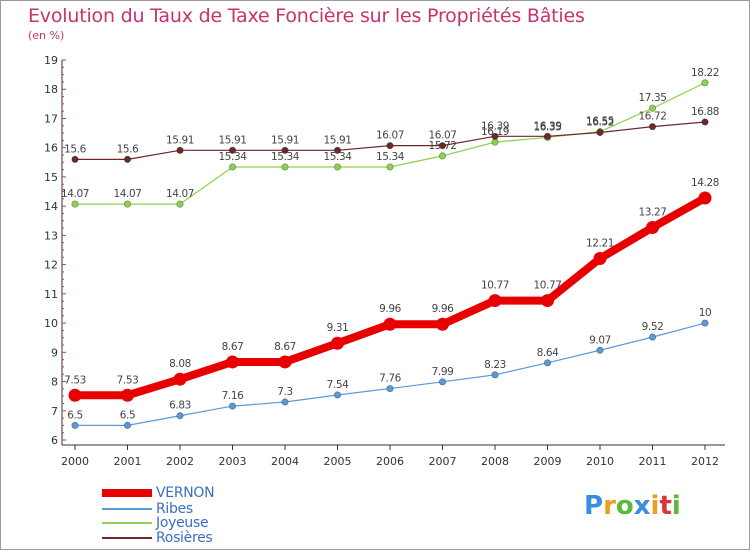 This screenshot has width=750, height=550. What do you see at coordinates (442, 136) in the screenshot?
I see `data-label-rosires: 16.07` at bounding box center [442, 136].